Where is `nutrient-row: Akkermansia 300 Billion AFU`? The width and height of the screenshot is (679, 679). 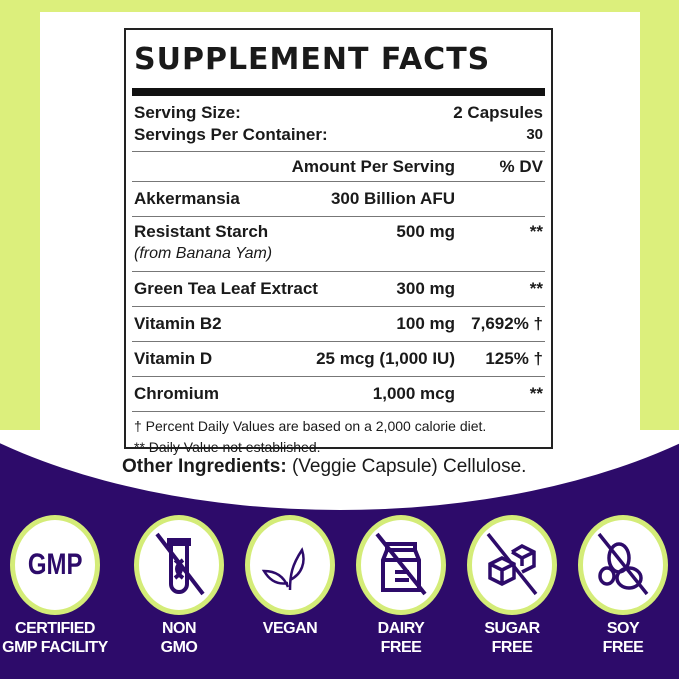
nutrient-row: Akkermansia 300 Billion AFU is located at coordinates (338, 199).